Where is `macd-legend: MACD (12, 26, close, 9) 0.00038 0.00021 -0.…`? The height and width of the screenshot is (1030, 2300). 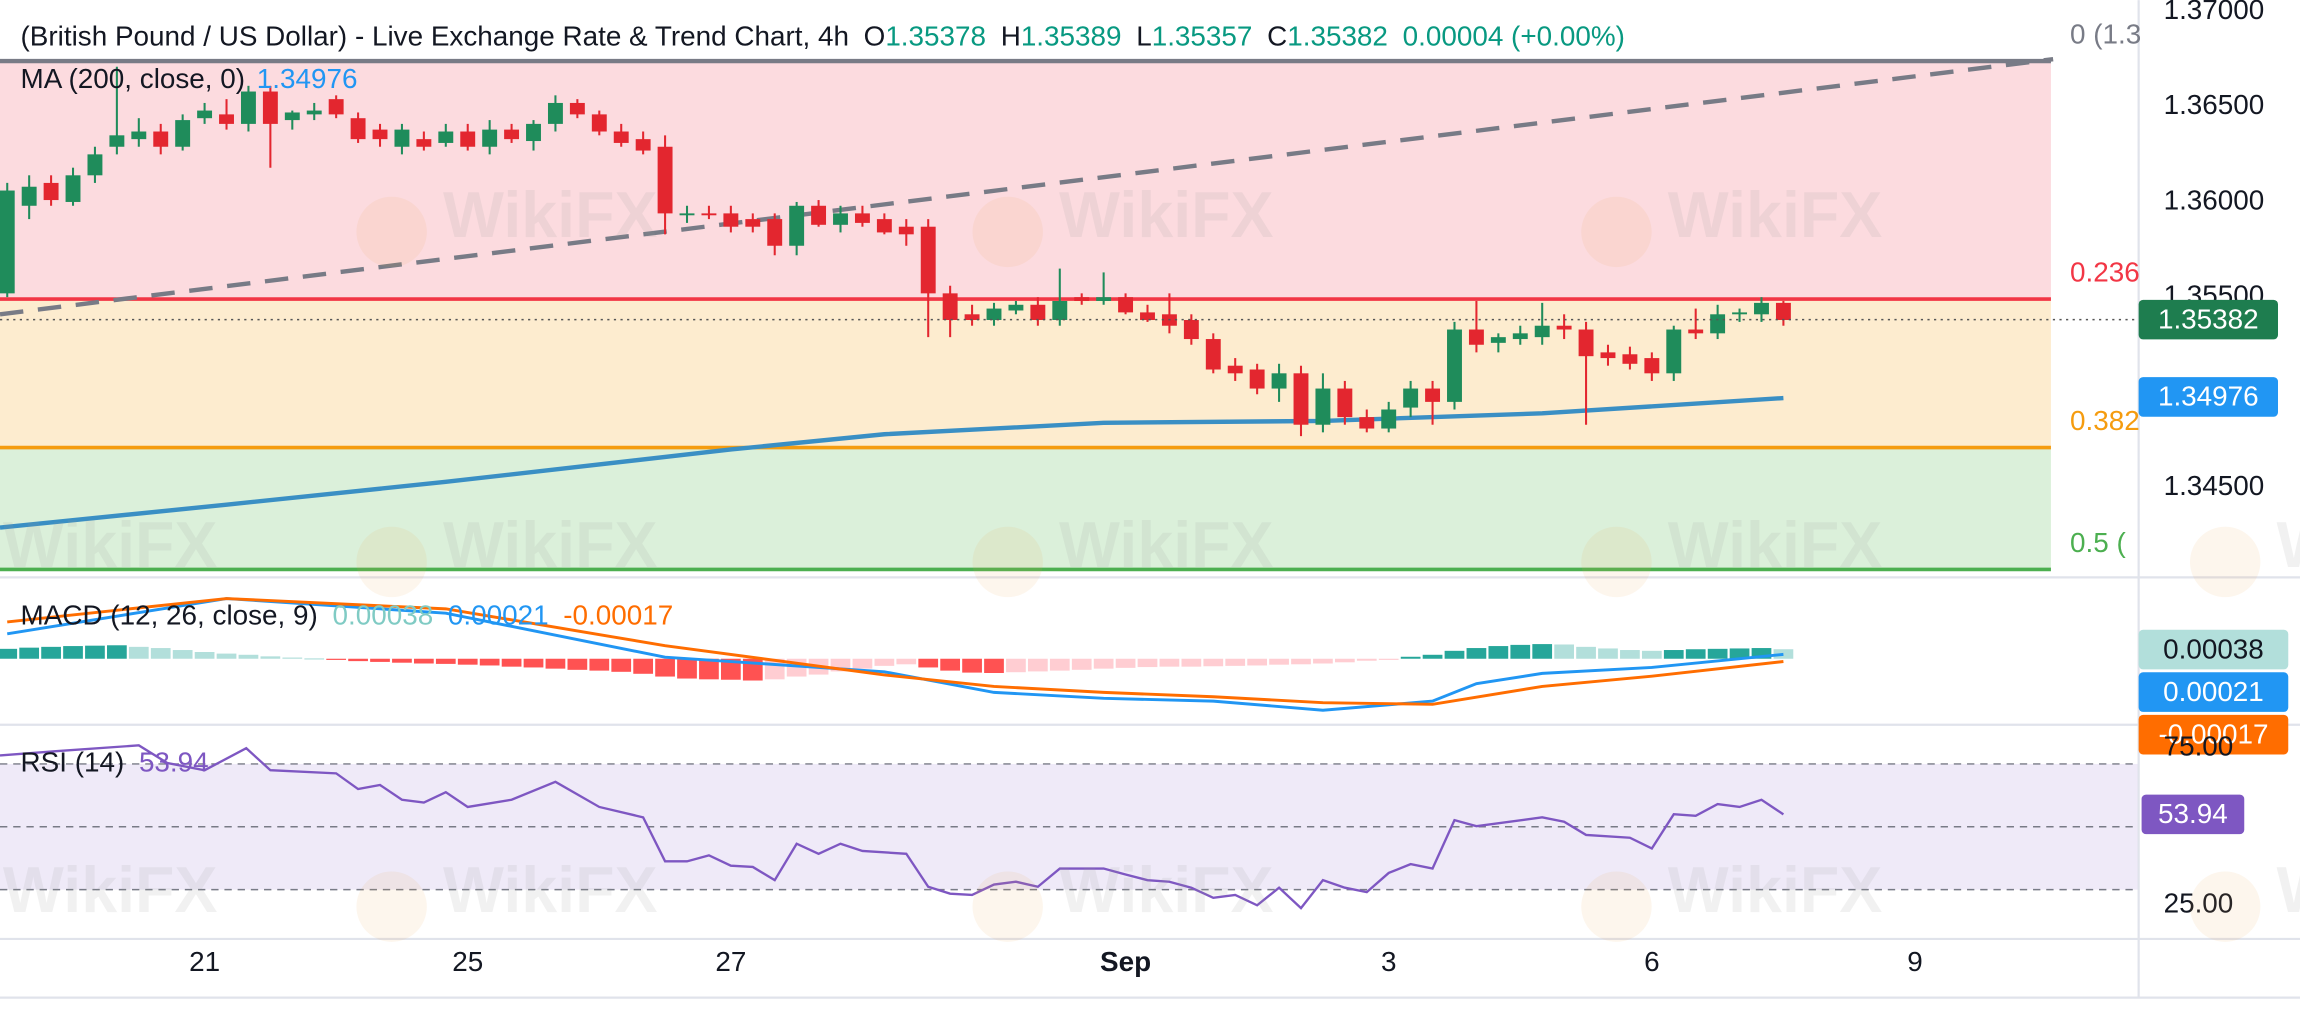
macd-legend: MACD (12, 26, close, 9) 0.00038 0.00021 -0.… is located at coordinates (347, 615).